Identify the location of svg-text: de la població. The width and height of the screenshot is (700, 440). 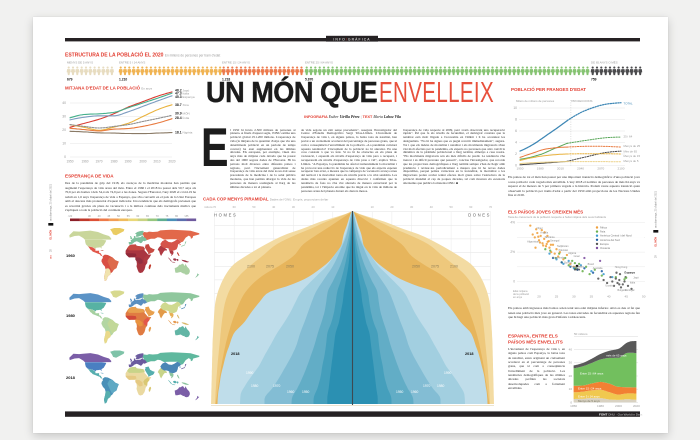
(521, 294).